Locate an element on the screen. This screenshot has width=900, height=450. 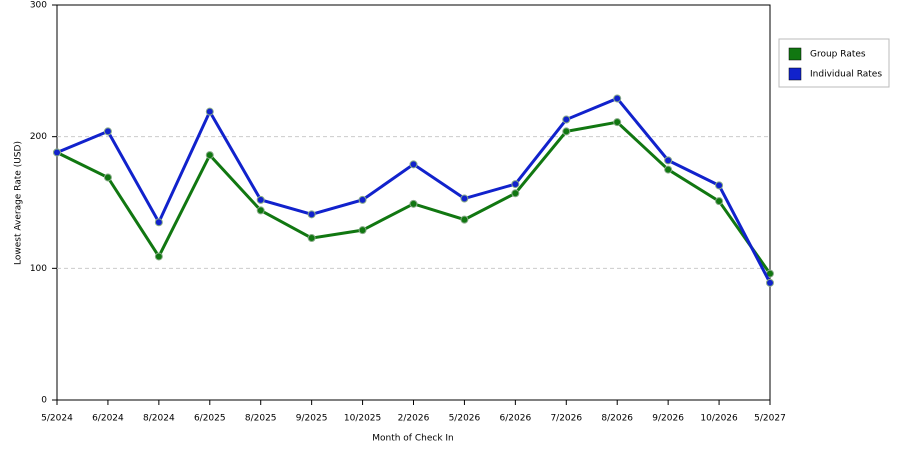
x-tick-label: 8/2026 is located at coordinates (617, 419).